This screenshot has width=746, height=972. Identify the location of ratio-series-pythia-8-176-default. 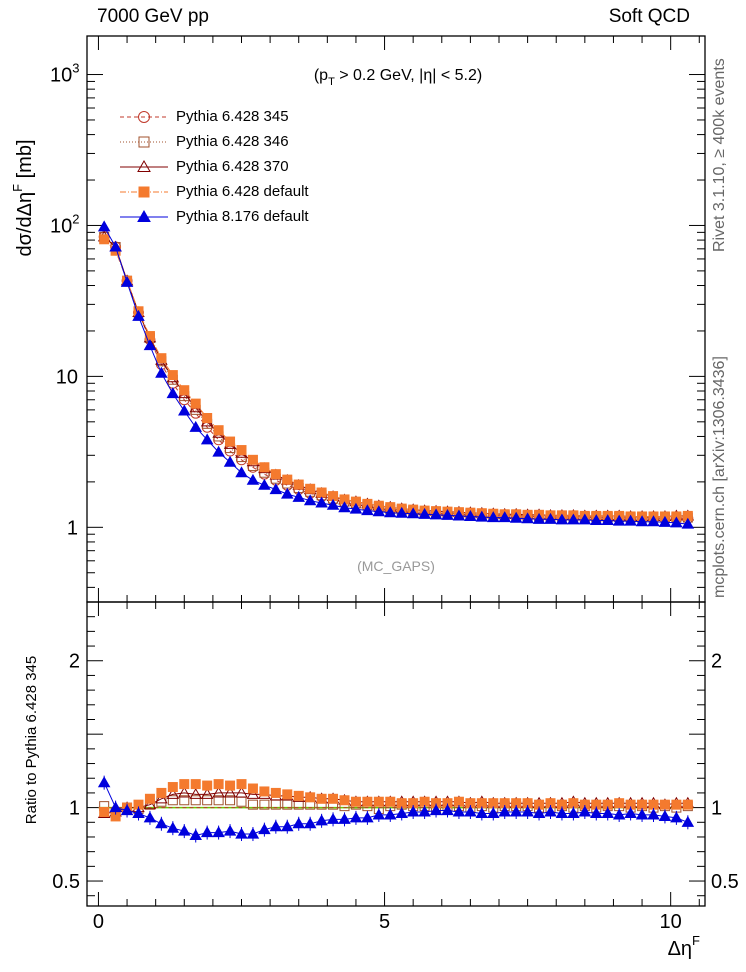
(396, 809).